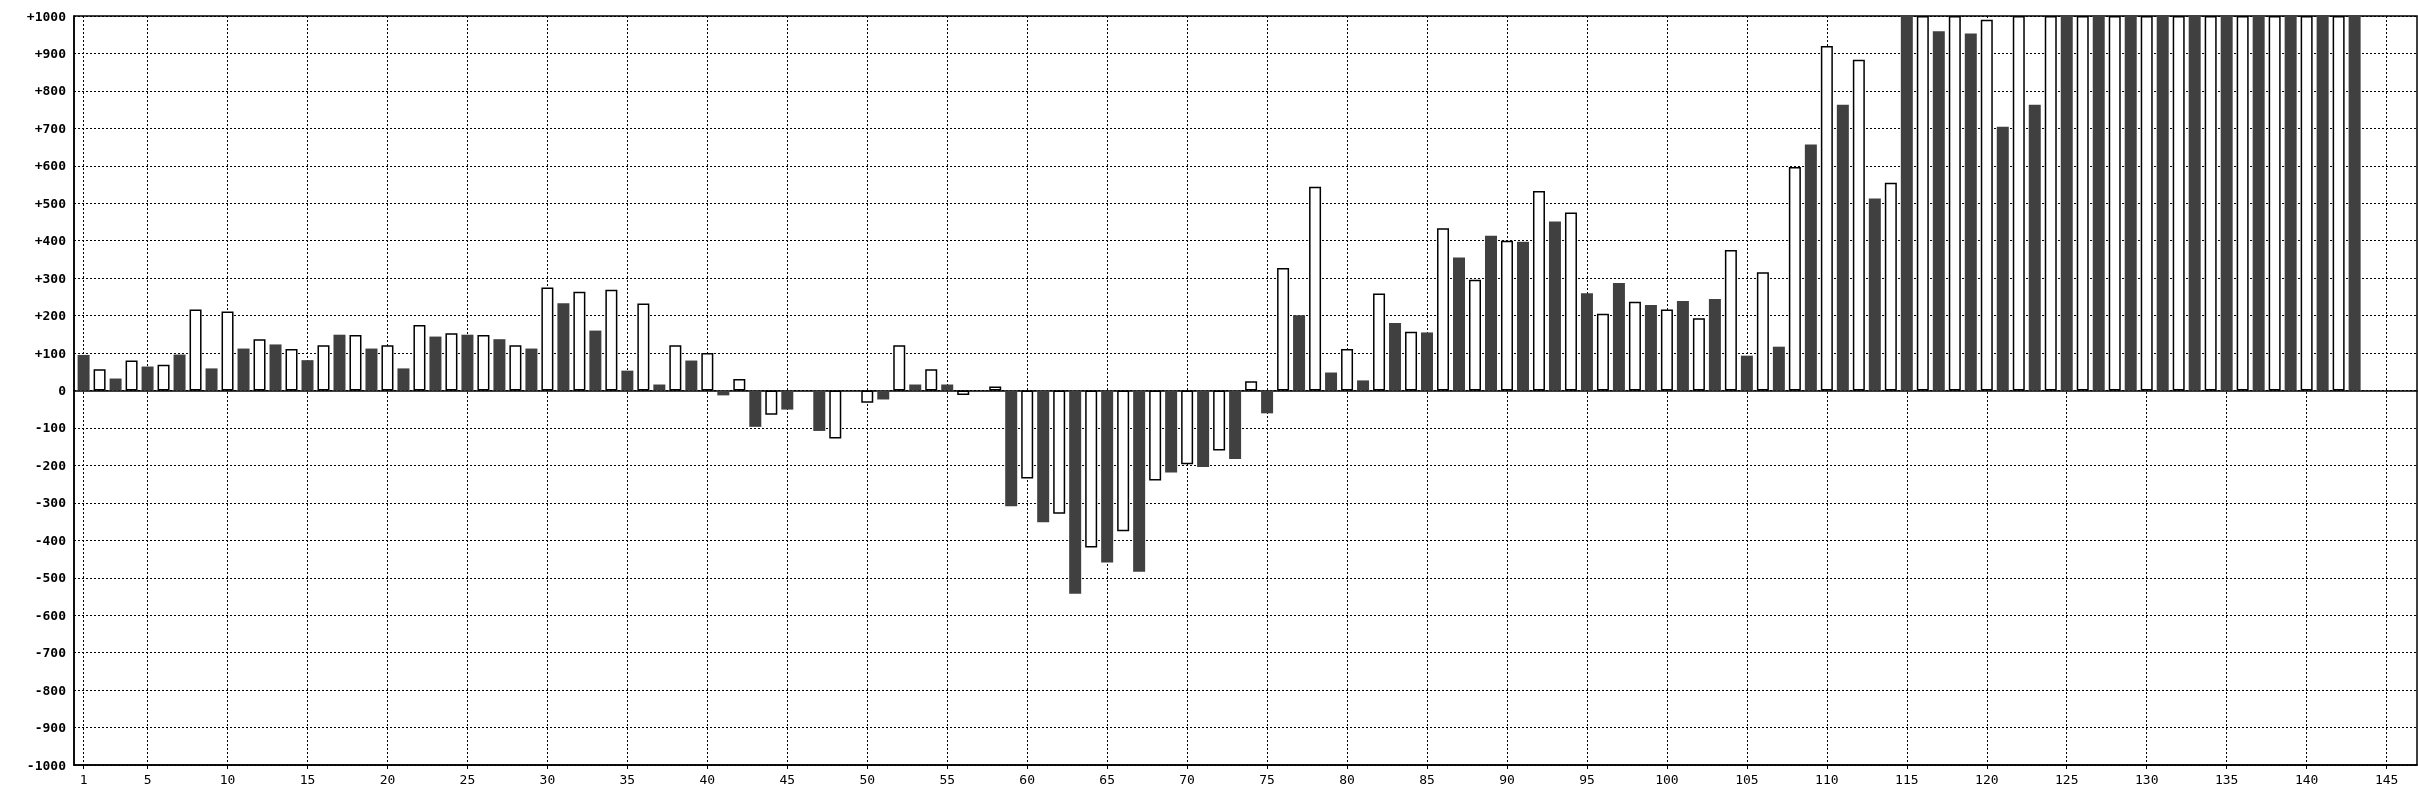 This screenshot has width=2418, height=790. Describe the element at coordinates (1187, 779) in the screenshot. I see `x-tick-label: 70` at that location.